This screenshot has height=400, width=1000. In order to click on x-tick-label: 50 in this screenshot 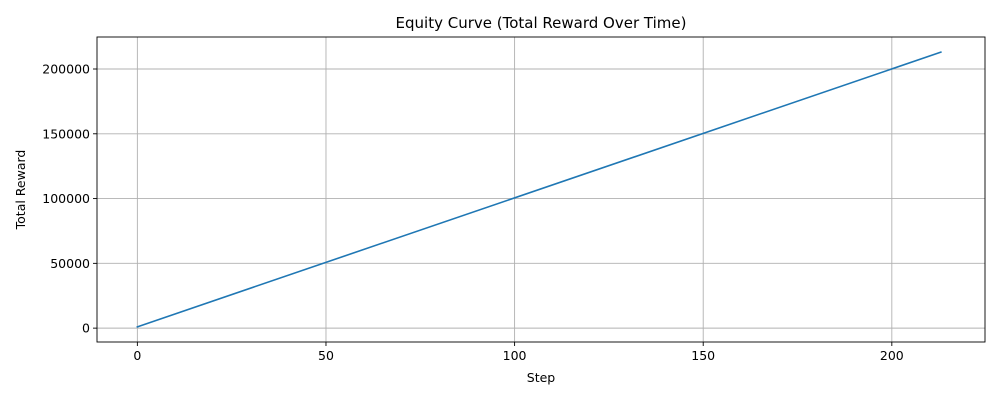, I will do `click(326, 355)`.